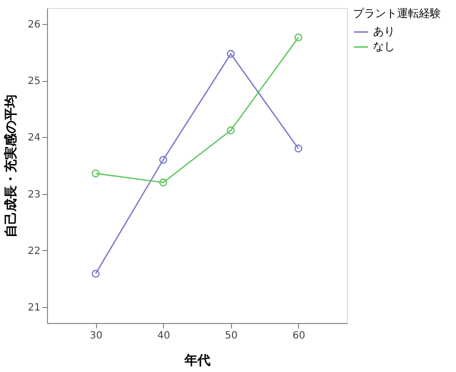 This screenshot has height=372, width=456. Describe the element at coordinates (384, 31) in the screenshot. I see `legend-label: あり` at that location.